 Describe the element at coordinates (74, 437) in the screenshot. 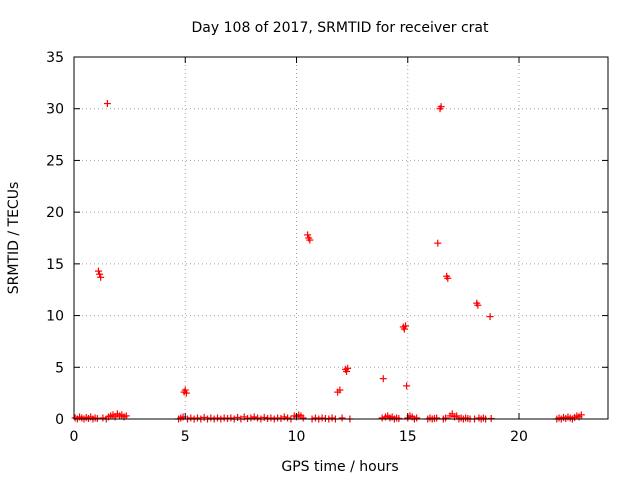

I see `x-tick-label: 0` at that location.